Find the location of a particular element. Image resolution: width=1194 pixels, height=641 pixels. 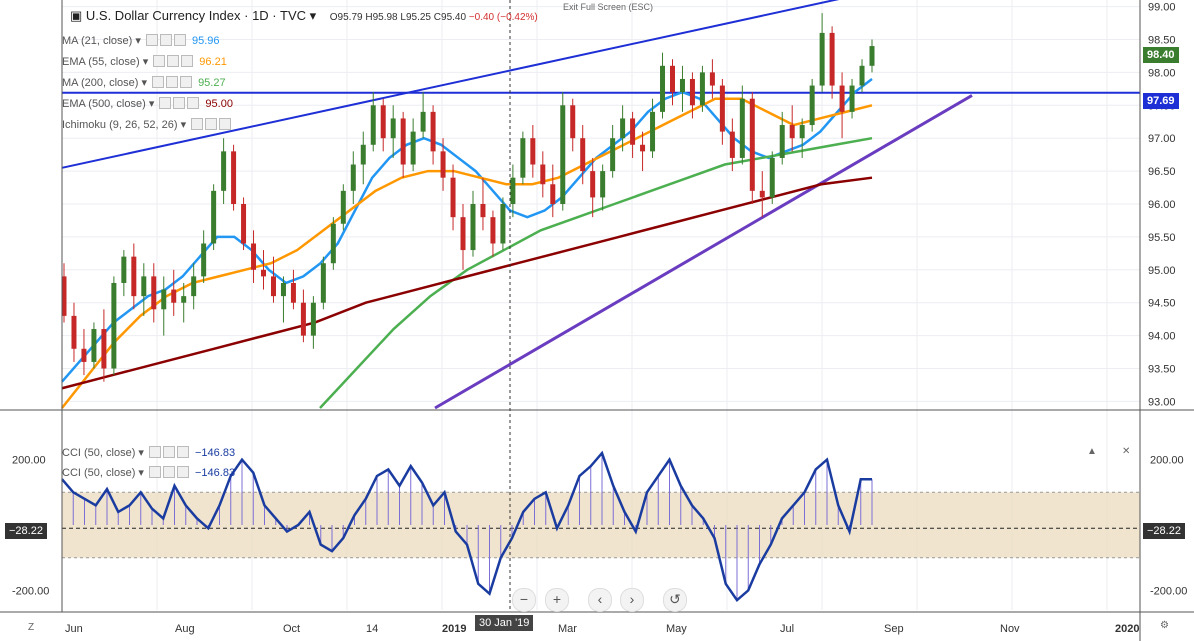

settings-gear-icon: ⚙ is located at coordinates (1164, 625).